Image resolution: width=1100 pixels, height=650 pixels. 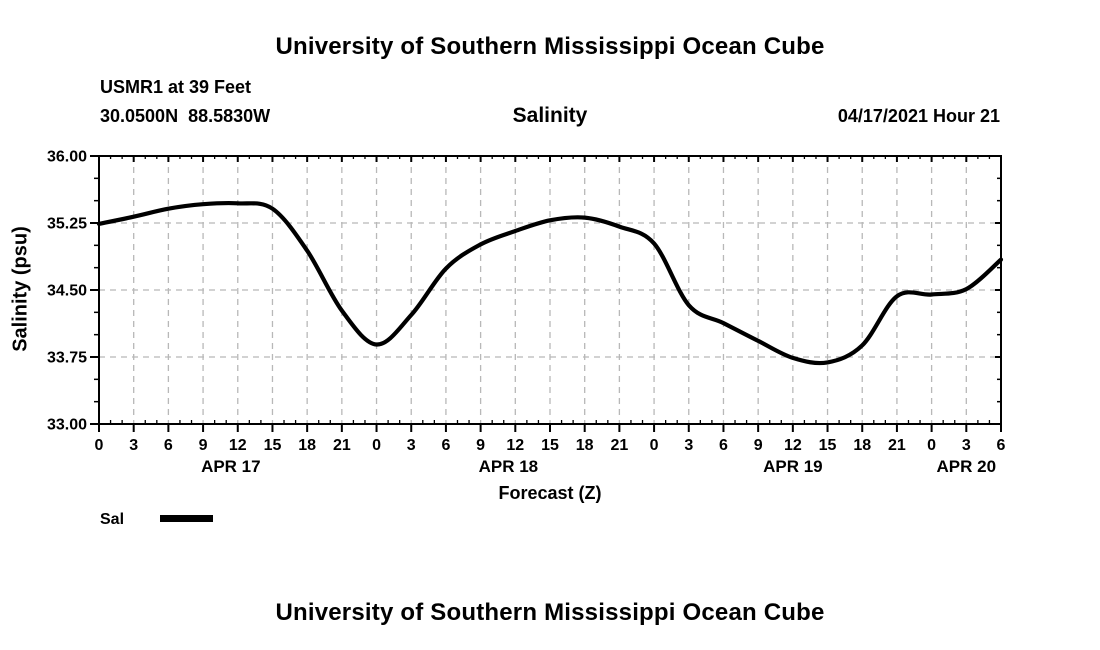 What do you see at coordinates (185, 116) in the screenshot?
I see `station-coordinates: 30.0500N 88.5830W` at bounding box center [185, 116].